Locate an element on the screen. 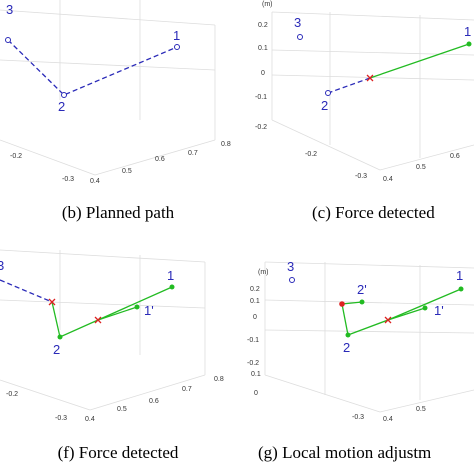  caption: (f) Force detected is located at coordinates (118, 452).